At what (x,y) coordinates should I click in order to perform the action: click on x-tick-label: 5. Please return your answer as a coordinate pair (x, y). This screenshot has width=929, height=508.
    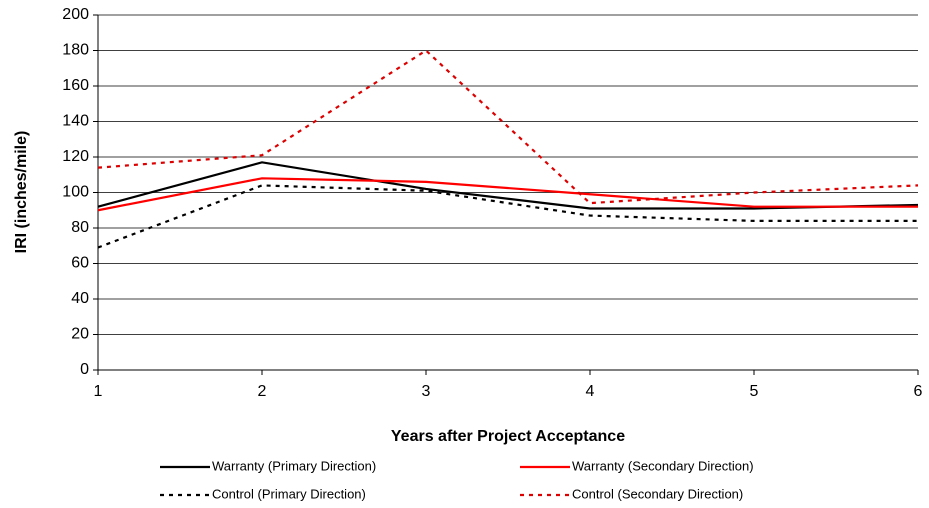
    Looking at the image, I should click on (754, 391).